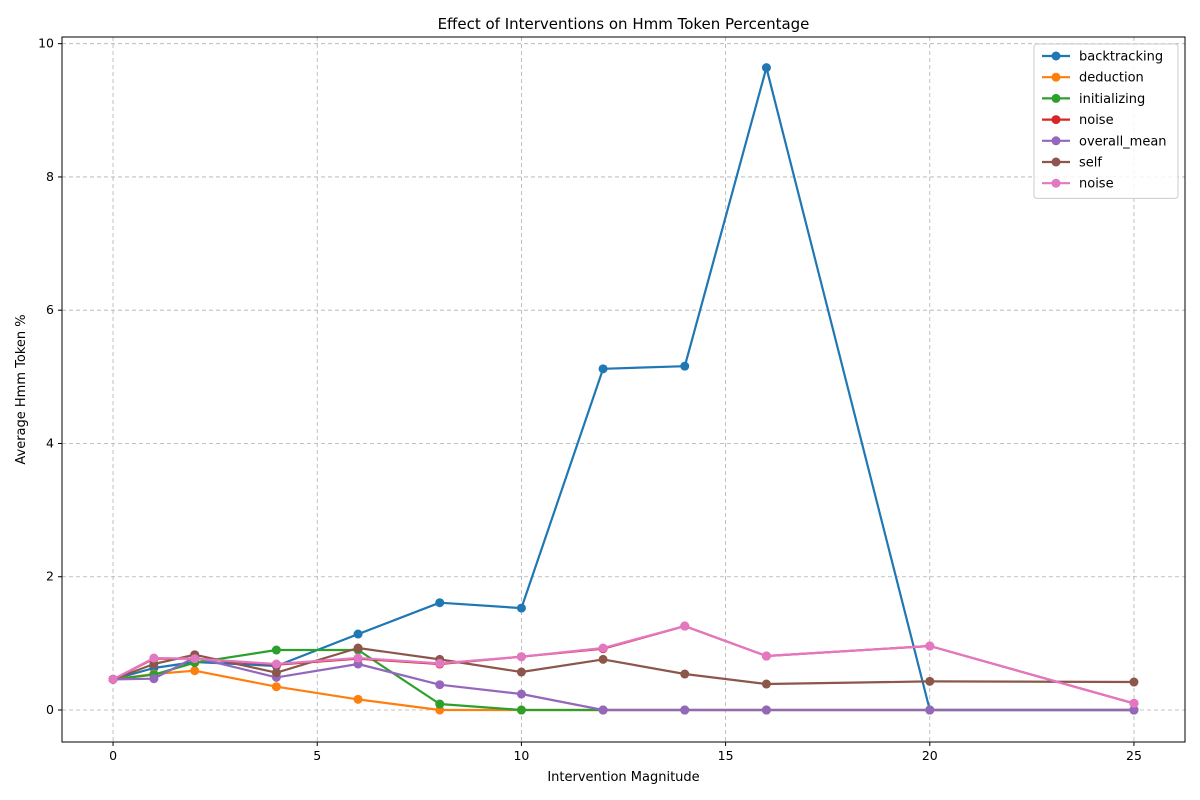 The height and width of the screenshot is (800, 1200). I want to click on legend-item: deduction, so click(1093, 78).